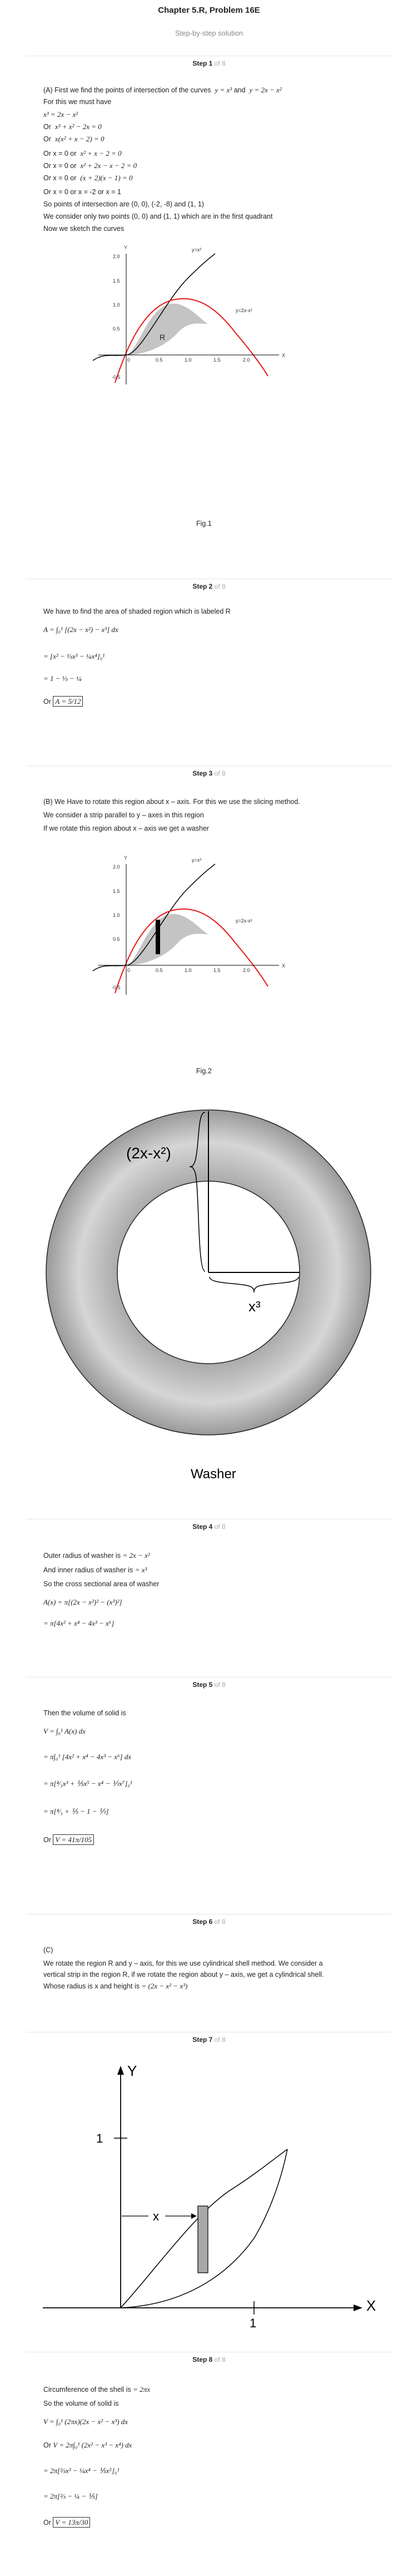 The height and width of the screenshot is (2576, 418). Describe the element at coordinates (209, 1922) in the screenshot. I see `step-header: Step 6 of 8` at that location.